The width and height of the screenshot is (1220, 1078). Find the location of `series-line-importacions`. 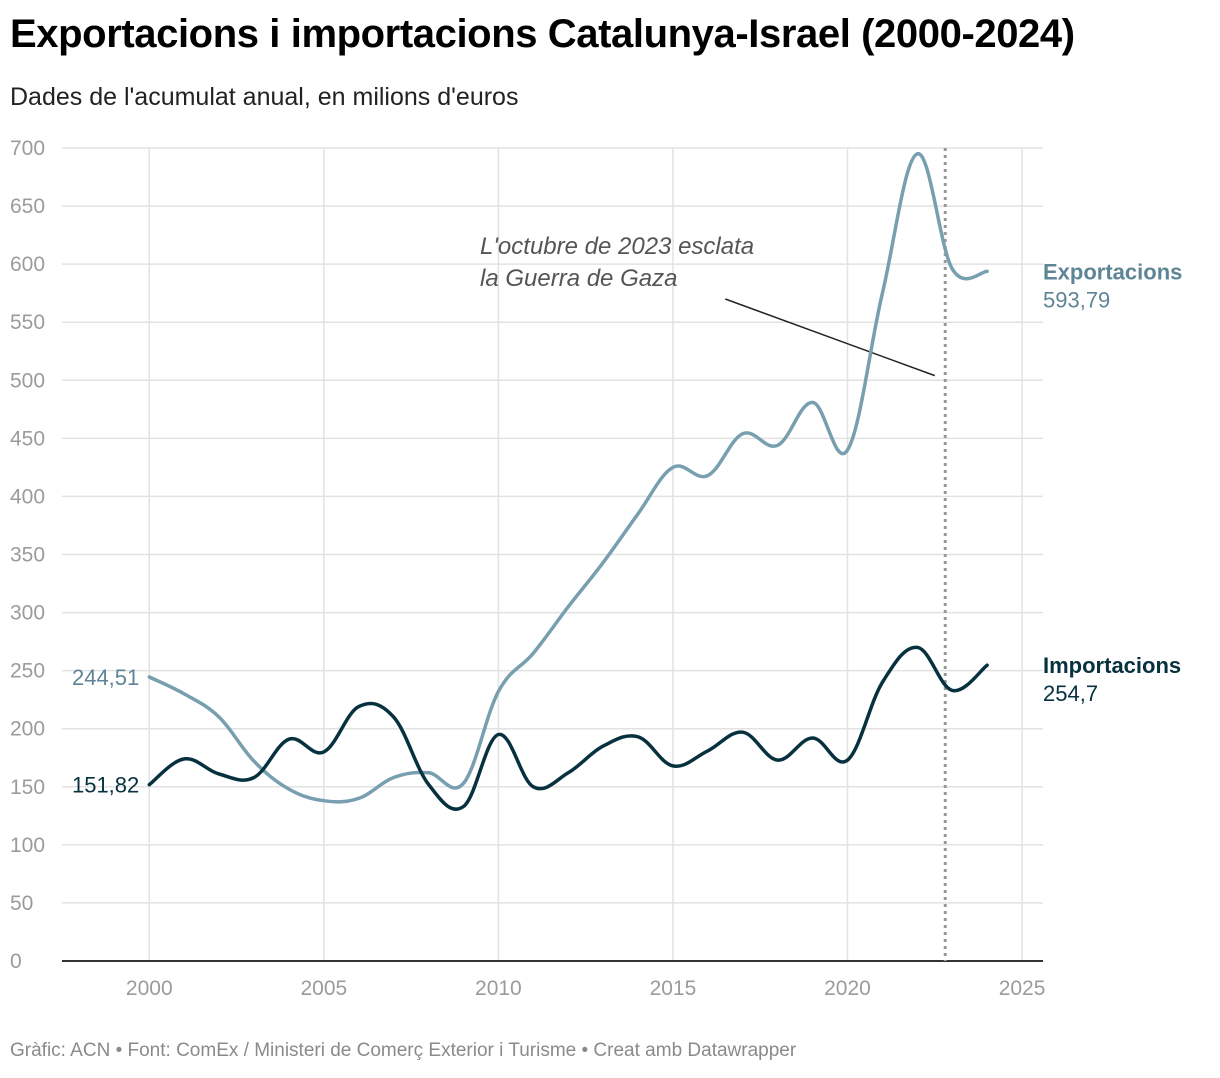

series-line-importacions is located at coordinates (568, 728).